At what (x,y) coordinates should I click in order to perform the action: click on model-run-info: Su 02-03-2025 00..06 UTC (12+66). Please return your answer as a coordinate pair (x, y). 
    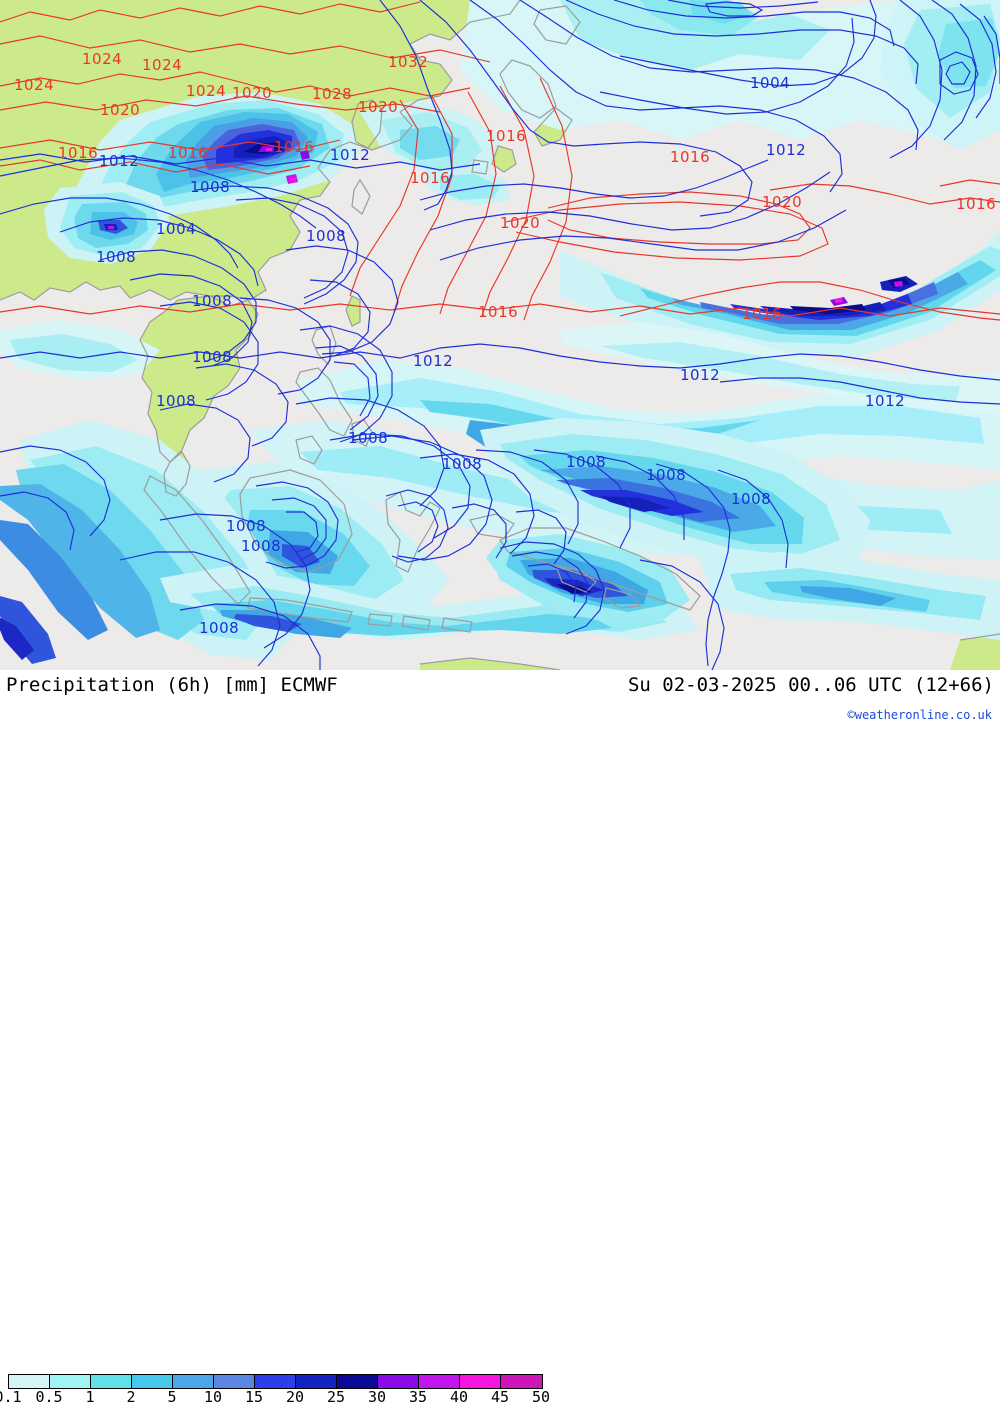
    Looking at the image, I should click on (810, 685).